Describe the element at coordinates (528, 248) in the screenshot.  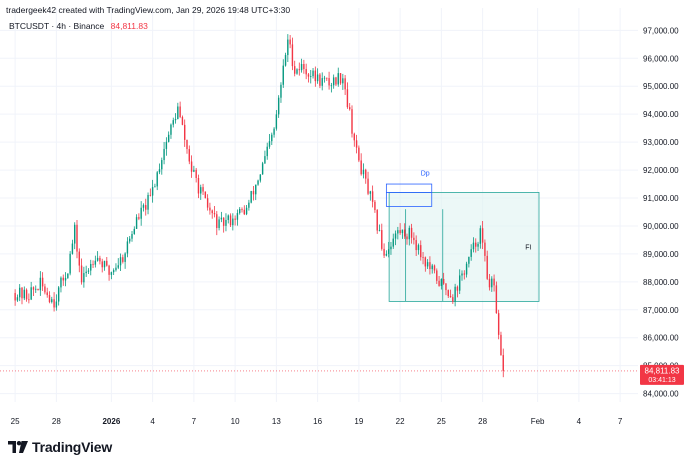
I see `fi-label: FI` at that location.